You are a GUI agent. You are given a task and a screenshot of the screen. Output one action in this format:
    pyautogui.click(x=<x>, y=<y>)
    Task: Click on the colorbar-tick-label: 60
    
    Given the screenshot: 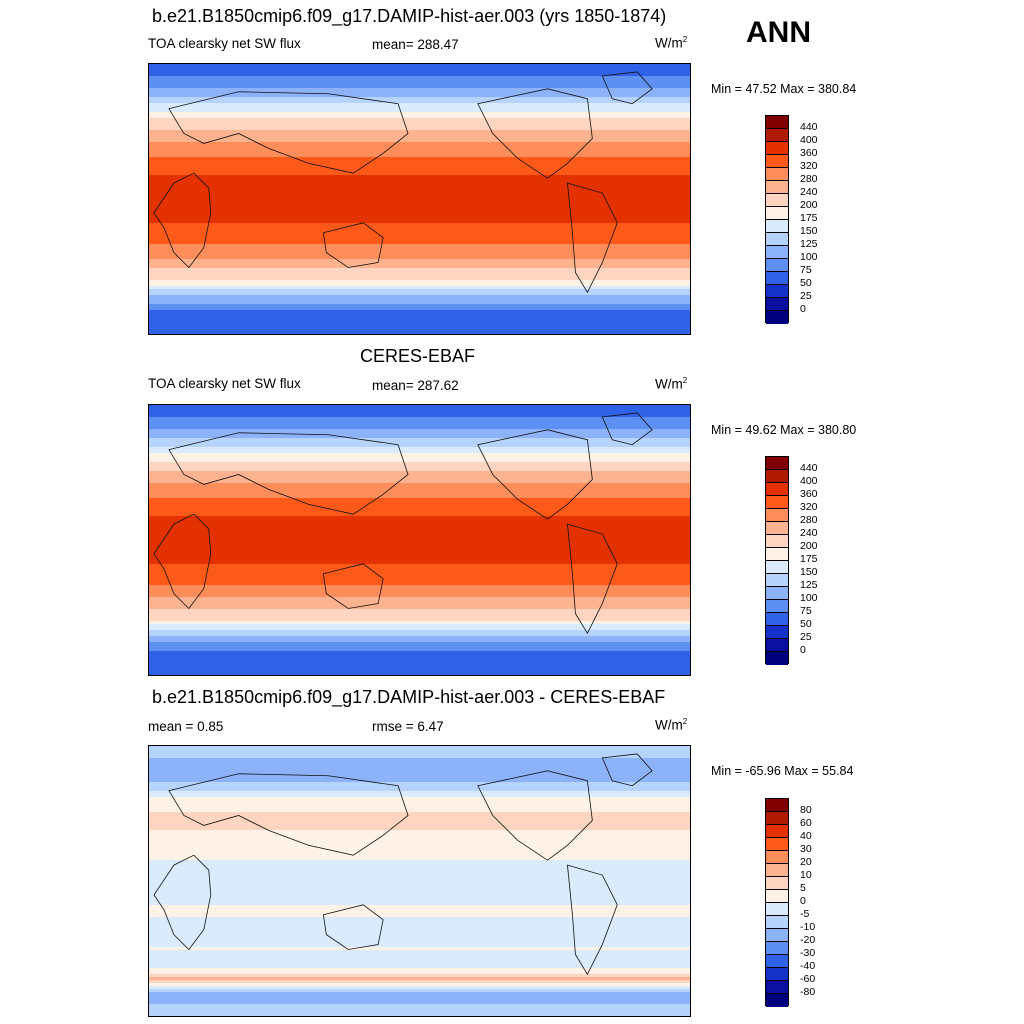 What is the action you would take?
    pyautogui.click(x=806, y=823)
    